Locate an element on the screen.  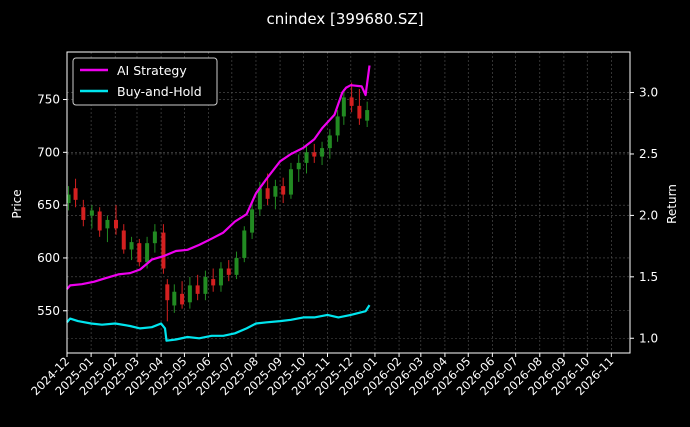
y-right-tick-label: 2.0 is located at coordinates (648, 215).